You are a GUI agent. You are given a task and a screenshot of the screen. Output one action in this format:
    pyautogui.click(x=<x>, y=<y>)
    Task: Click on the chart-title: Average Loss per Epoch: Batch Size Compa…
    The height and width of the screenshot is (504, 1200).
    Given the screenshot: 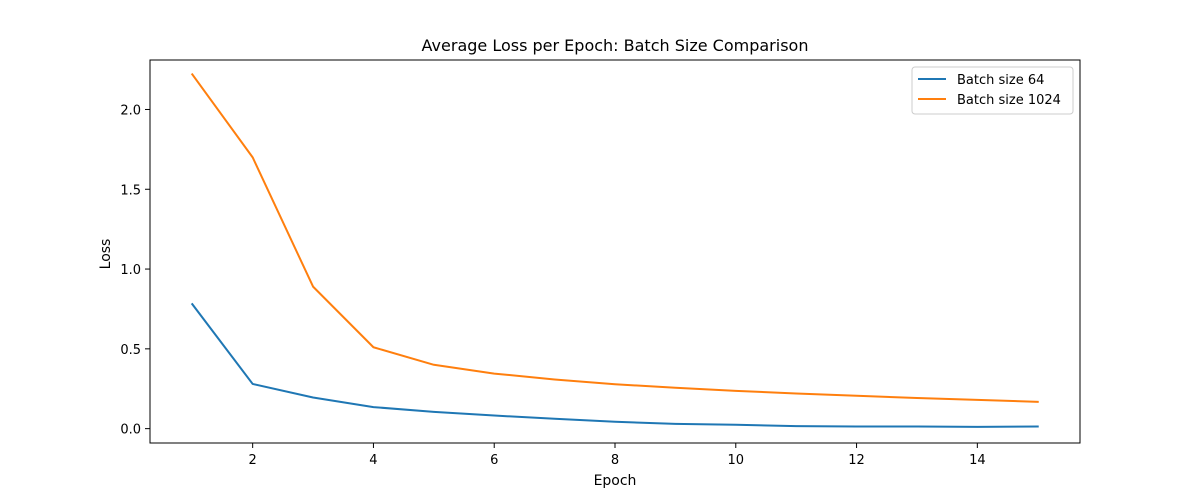 What is the action you would take?
    pyautogui.click(x=615, y=45)
    